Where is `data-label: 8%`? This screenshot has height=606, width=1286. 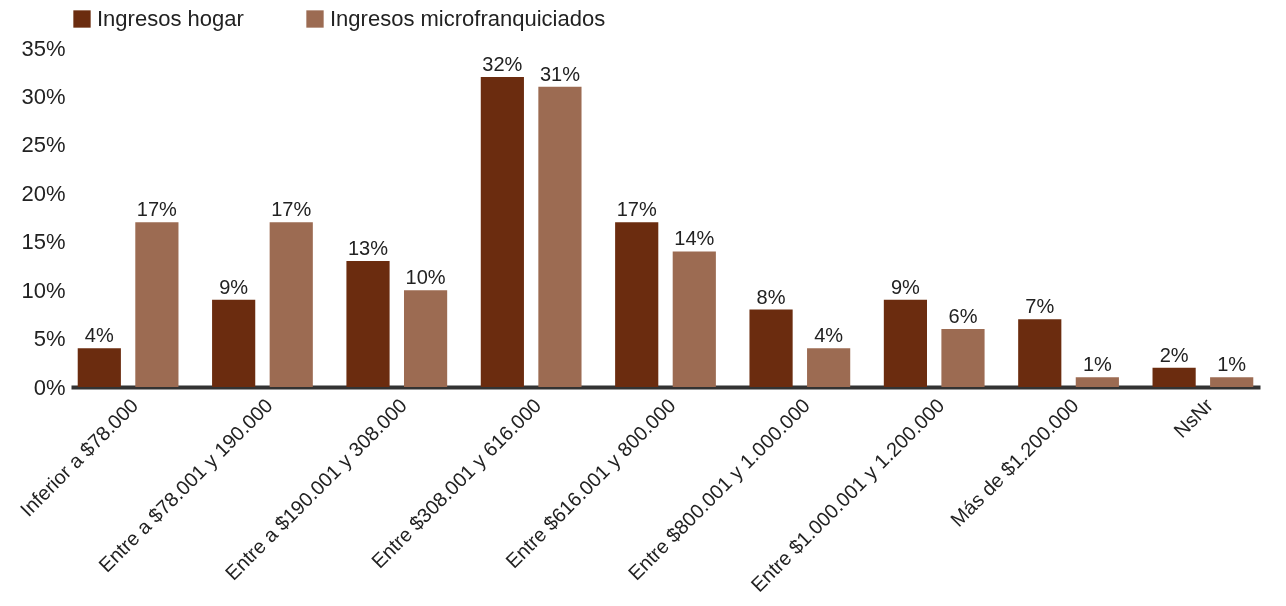
data-label: 8% is located at coordinates (771, 296).